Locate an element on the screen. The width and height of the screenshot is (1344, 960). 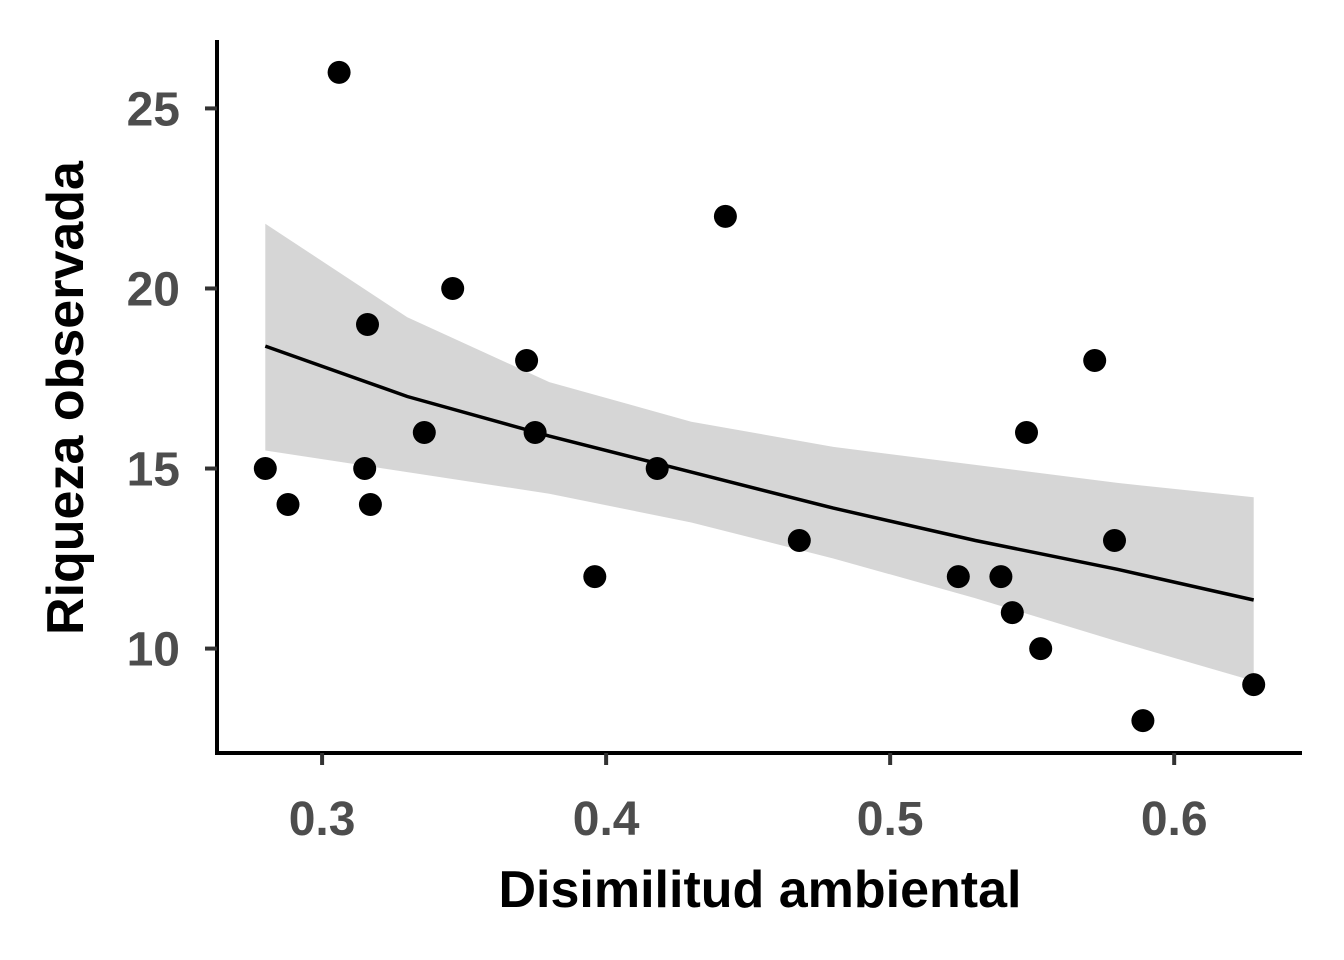
x-axis-title: Disimilitud ambiental is located at coordinates (760, 890).